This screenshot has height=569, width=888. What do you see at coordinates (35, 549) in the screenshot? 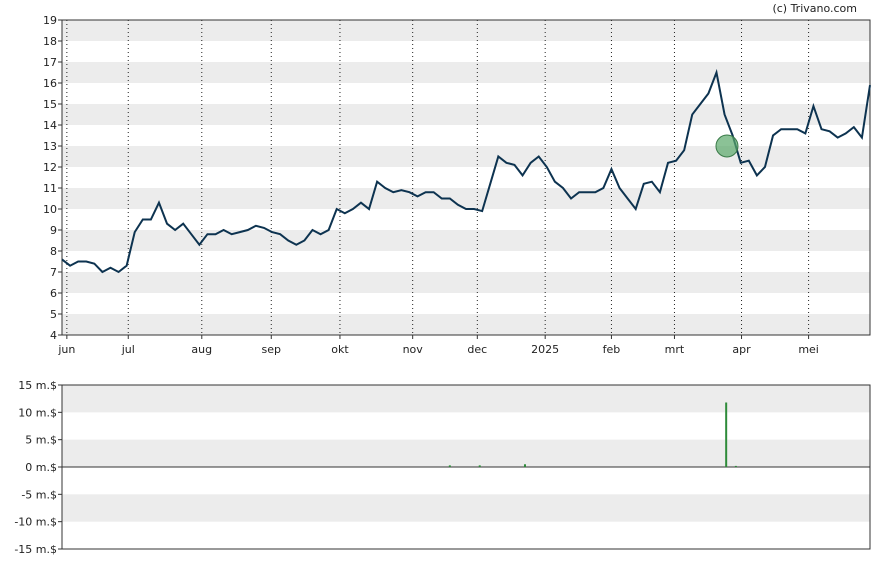
I see `y-tick-label: -15 m.$` at bounding box center [35, 549].